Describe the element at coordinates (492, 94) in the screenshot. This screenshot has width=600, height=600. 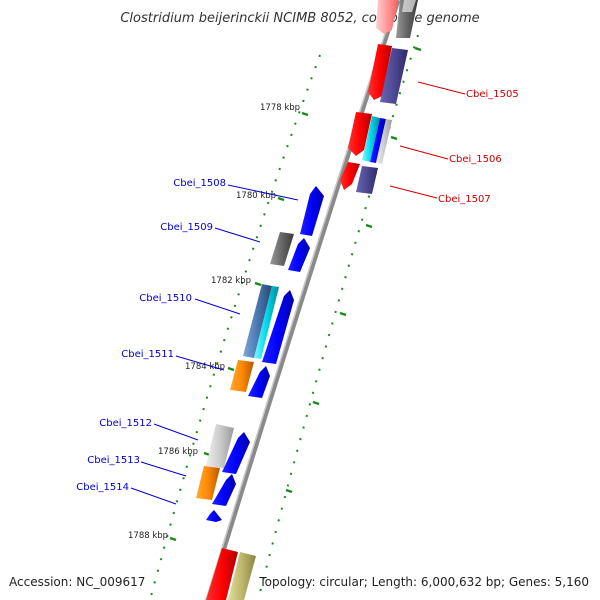
I see `gene-label: Cbei_1505` at that location.